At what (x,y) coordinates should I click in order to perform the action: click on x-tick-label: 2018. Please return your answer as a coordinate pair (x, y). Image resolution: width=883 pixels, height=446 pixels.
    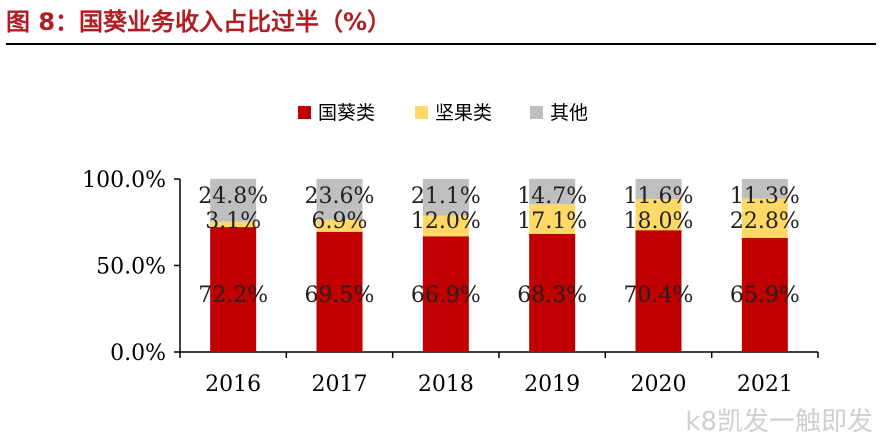
    Looking at the image, I should click on (446, 384).